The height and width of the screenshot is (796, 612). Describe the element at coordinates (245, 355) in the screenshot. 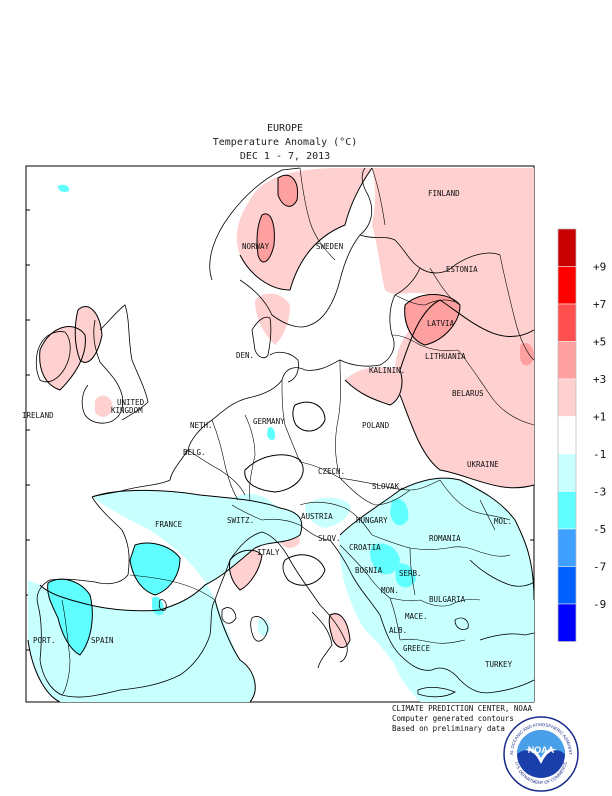

I see `label-denmark: DEN.` at that location.